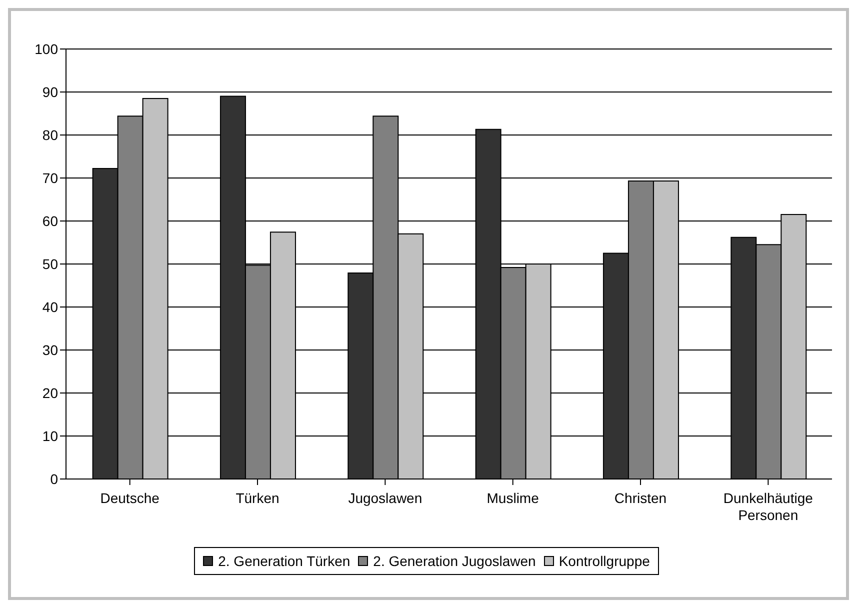  Describe the element at coordinates (768, 506) in the screenshot. I see `x-tick-label: Dunkelhäutige Personen` at that location.